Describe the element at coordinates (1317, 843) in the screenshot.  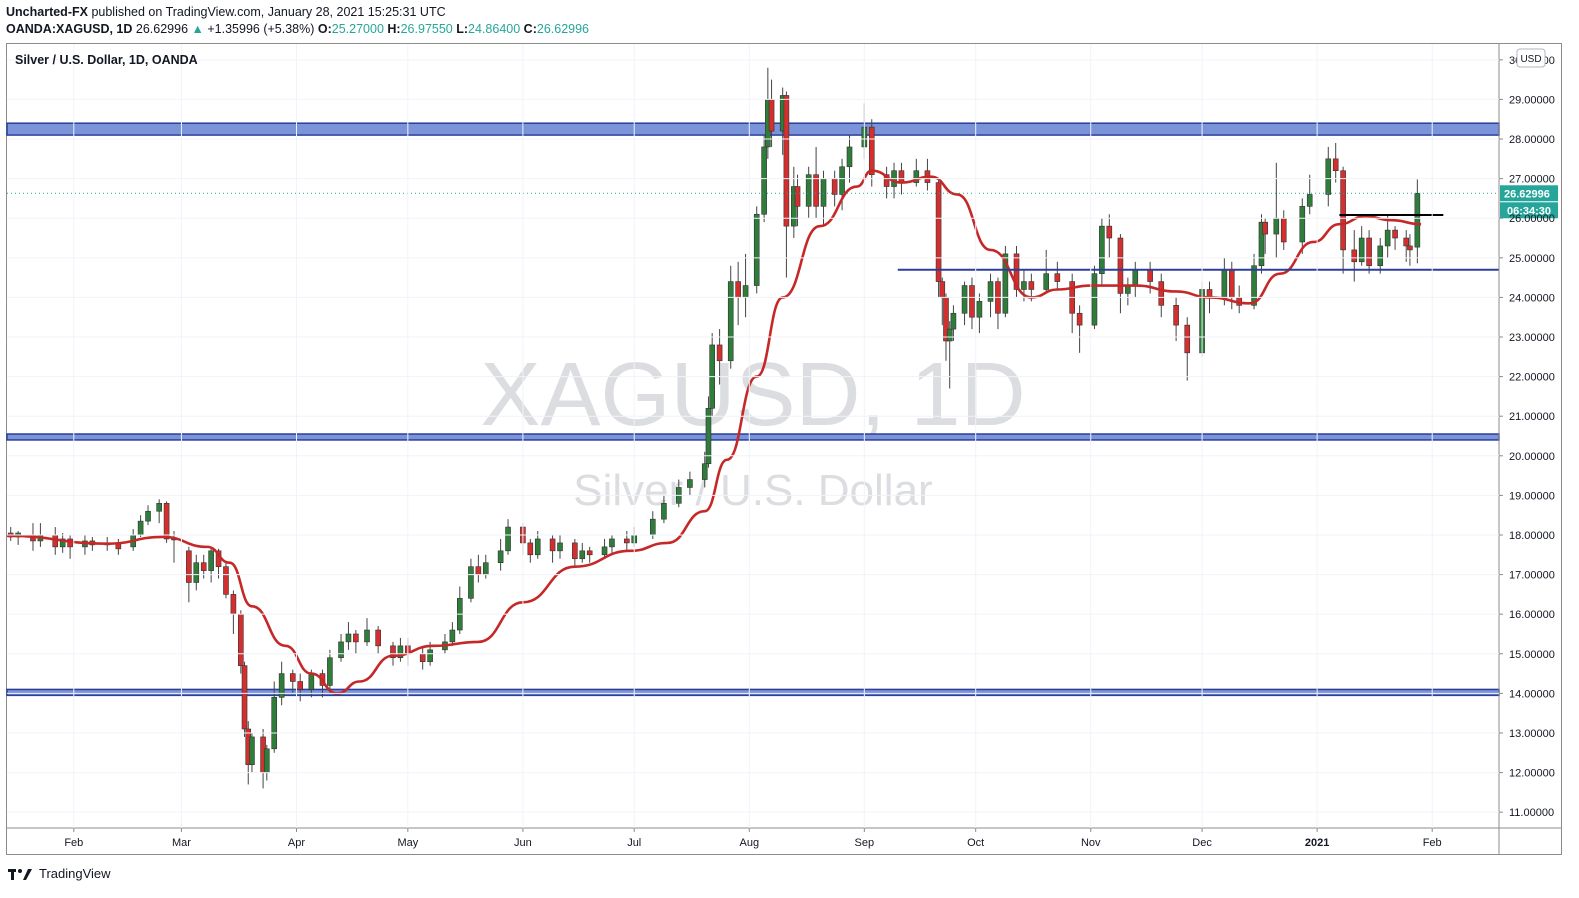
I see `x-tick-label: 2021` at that location.